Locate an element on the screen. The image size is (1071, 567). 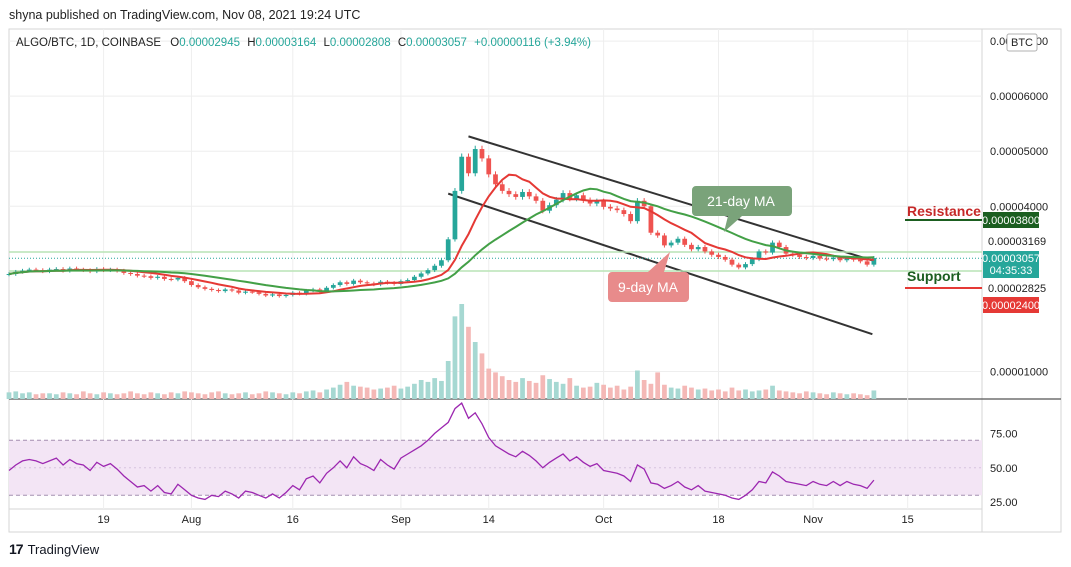
bar-countdown: 04:35:33 is located at coordinates (1011, 271).